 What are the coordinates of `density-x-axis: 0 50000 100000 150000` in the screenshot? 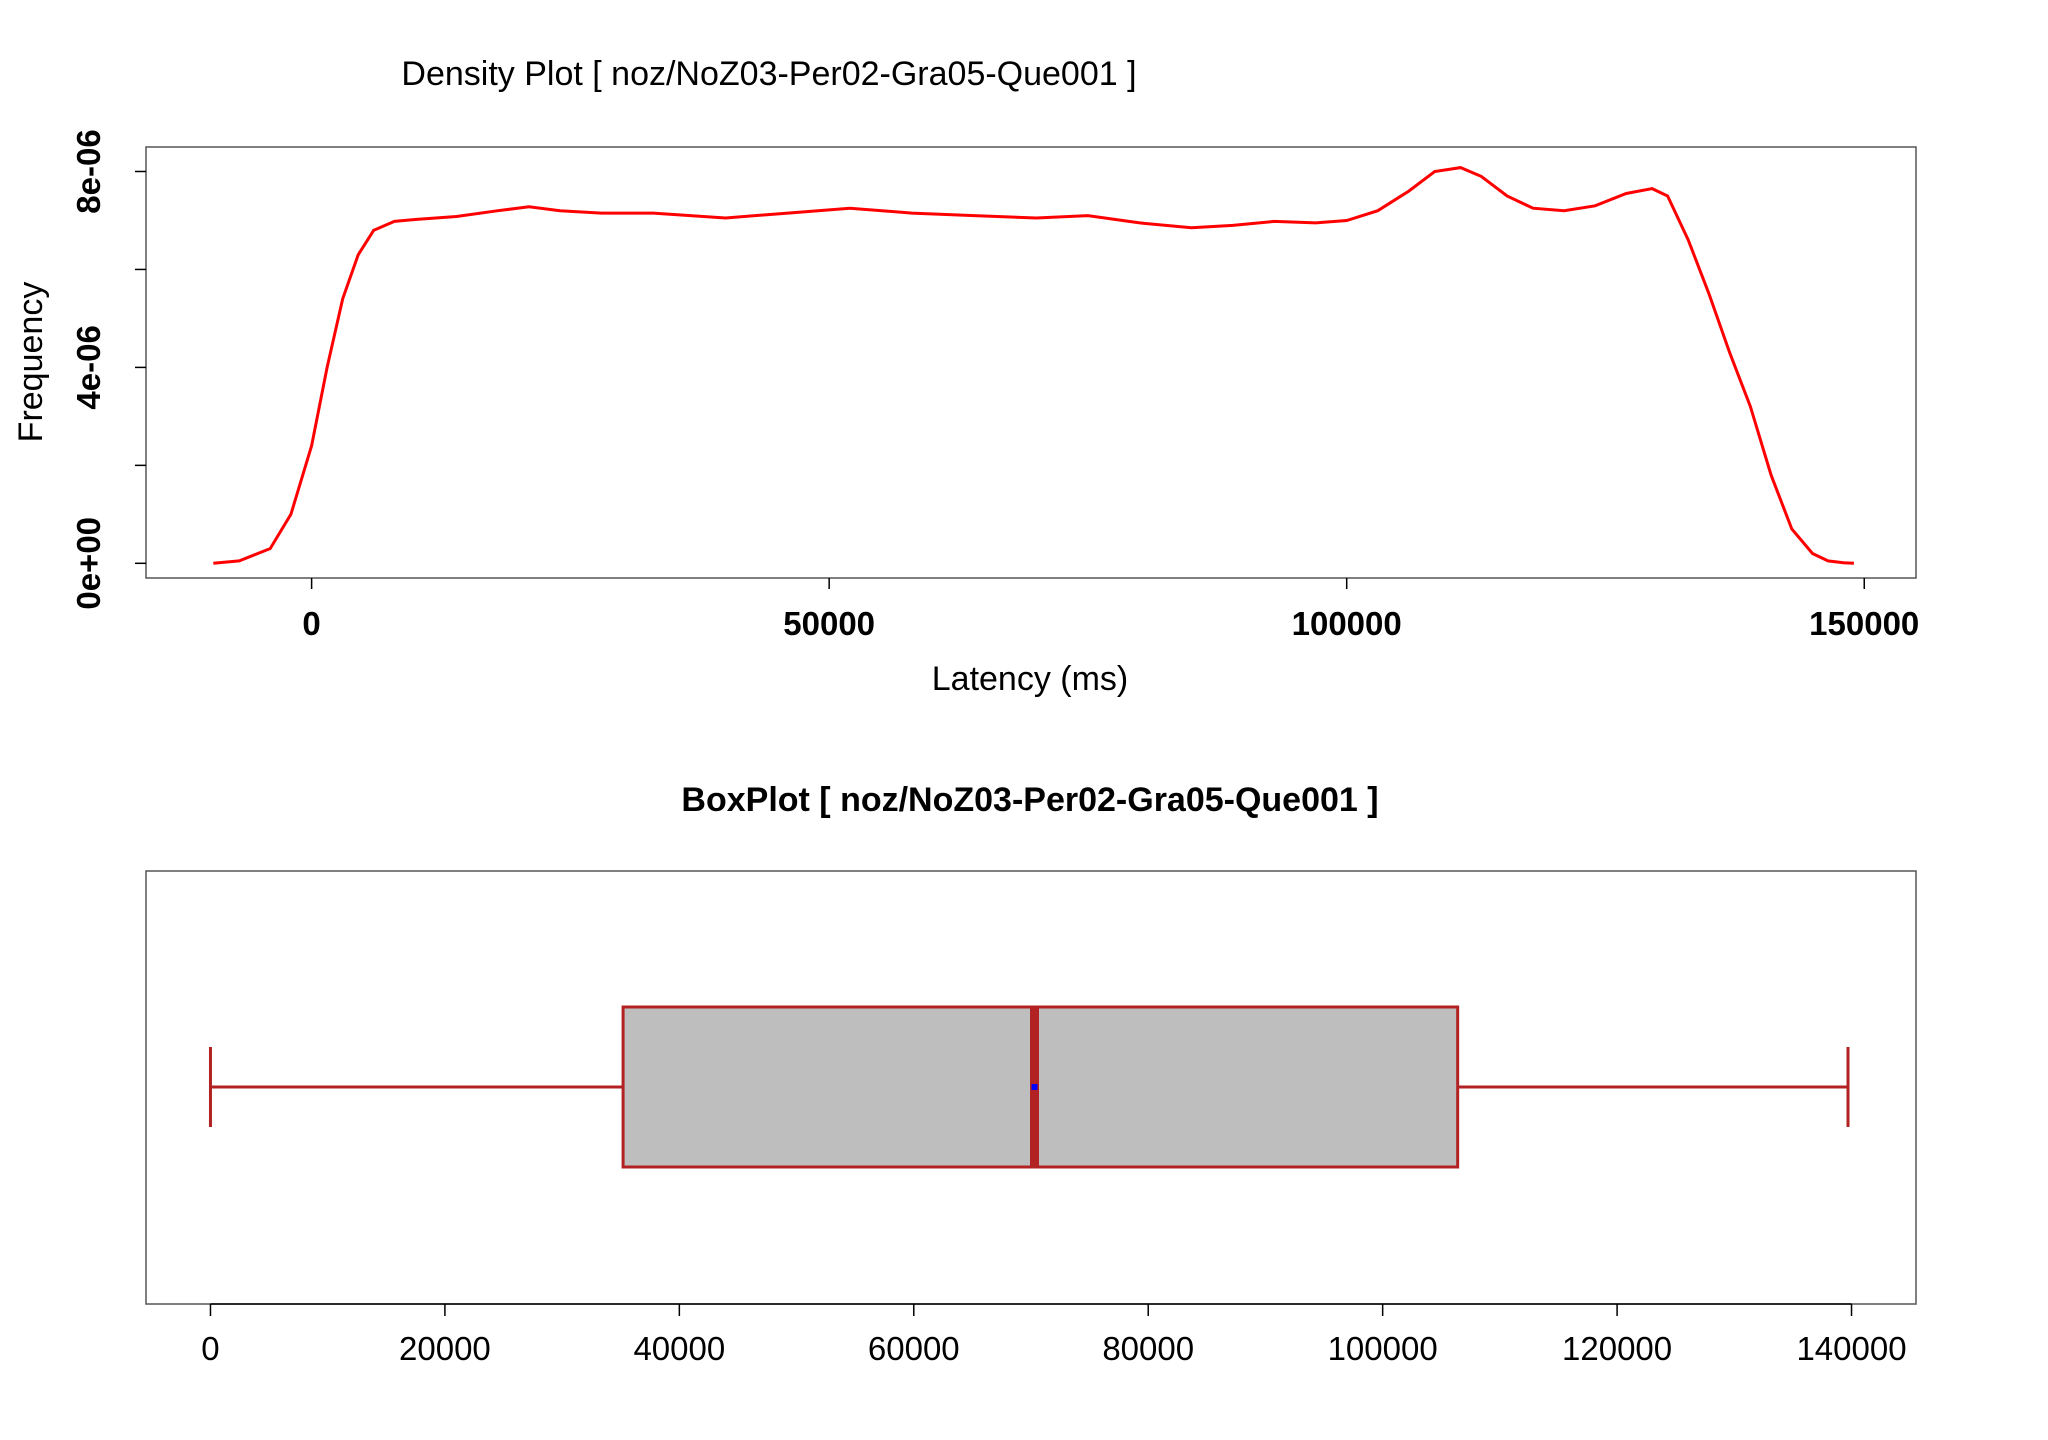 It's located at (1110, 610).